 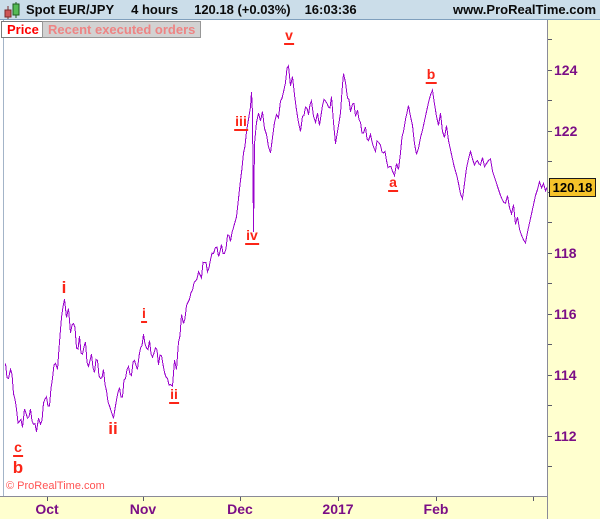 I want to click on timeframe-label: 4 hours, so click(x=155, y=9).